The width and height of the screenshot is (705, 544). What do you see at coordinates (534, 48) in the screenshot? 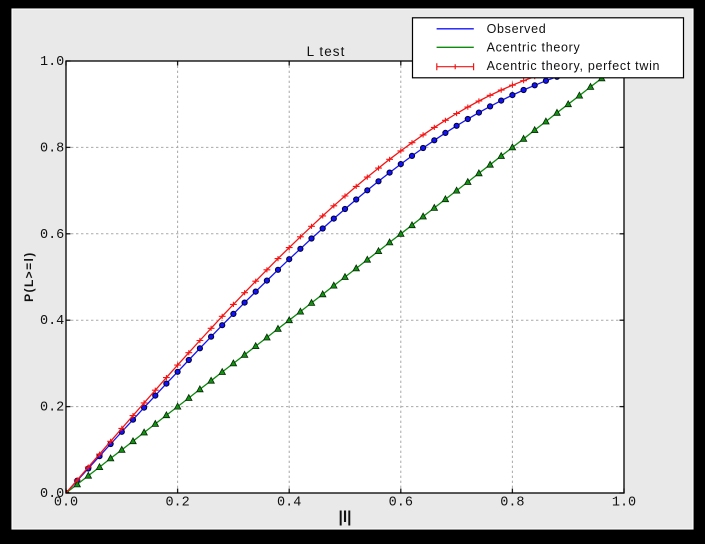
I see `svg-text: Acentric theory` at bounding box center [534, 48].